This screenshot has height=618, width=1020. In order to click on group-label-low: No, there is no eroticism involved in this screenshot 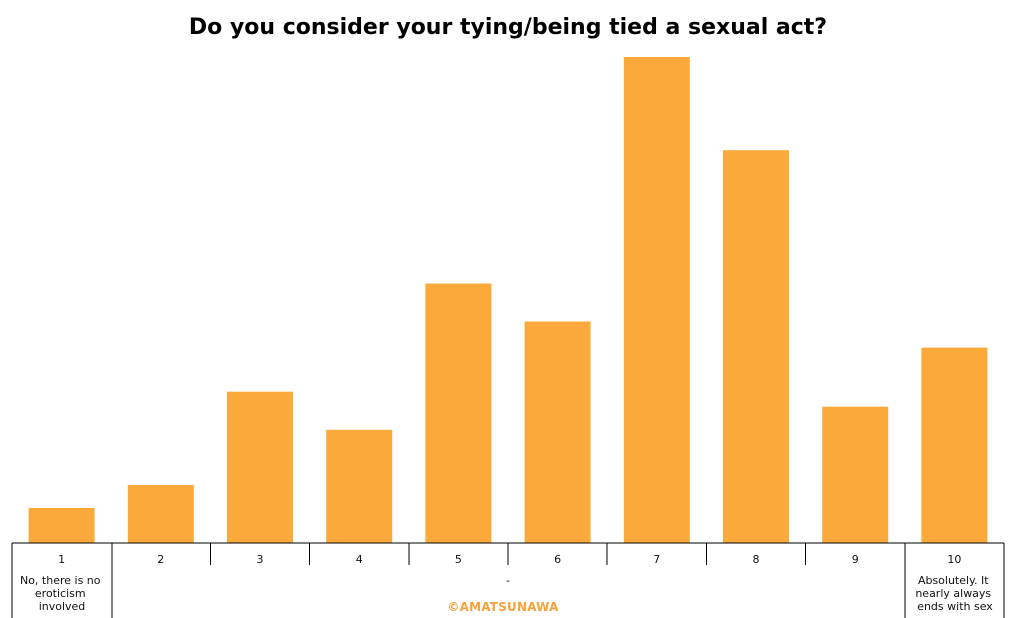, I will do `click(62, 593)`.